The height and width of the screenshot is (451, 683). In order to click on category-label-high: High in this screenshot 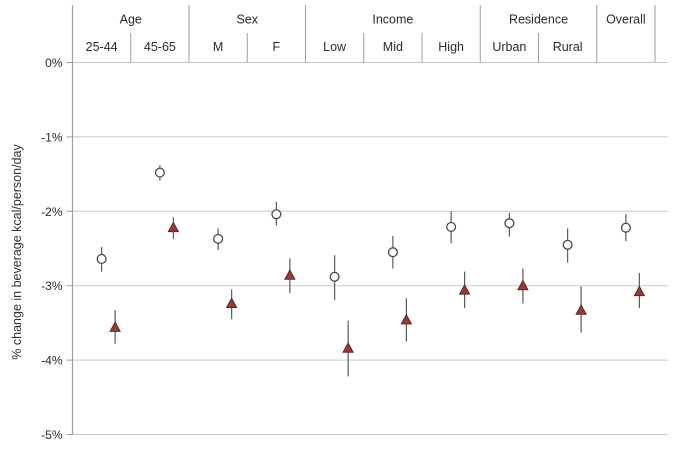, I will do `click(451, 47)`.